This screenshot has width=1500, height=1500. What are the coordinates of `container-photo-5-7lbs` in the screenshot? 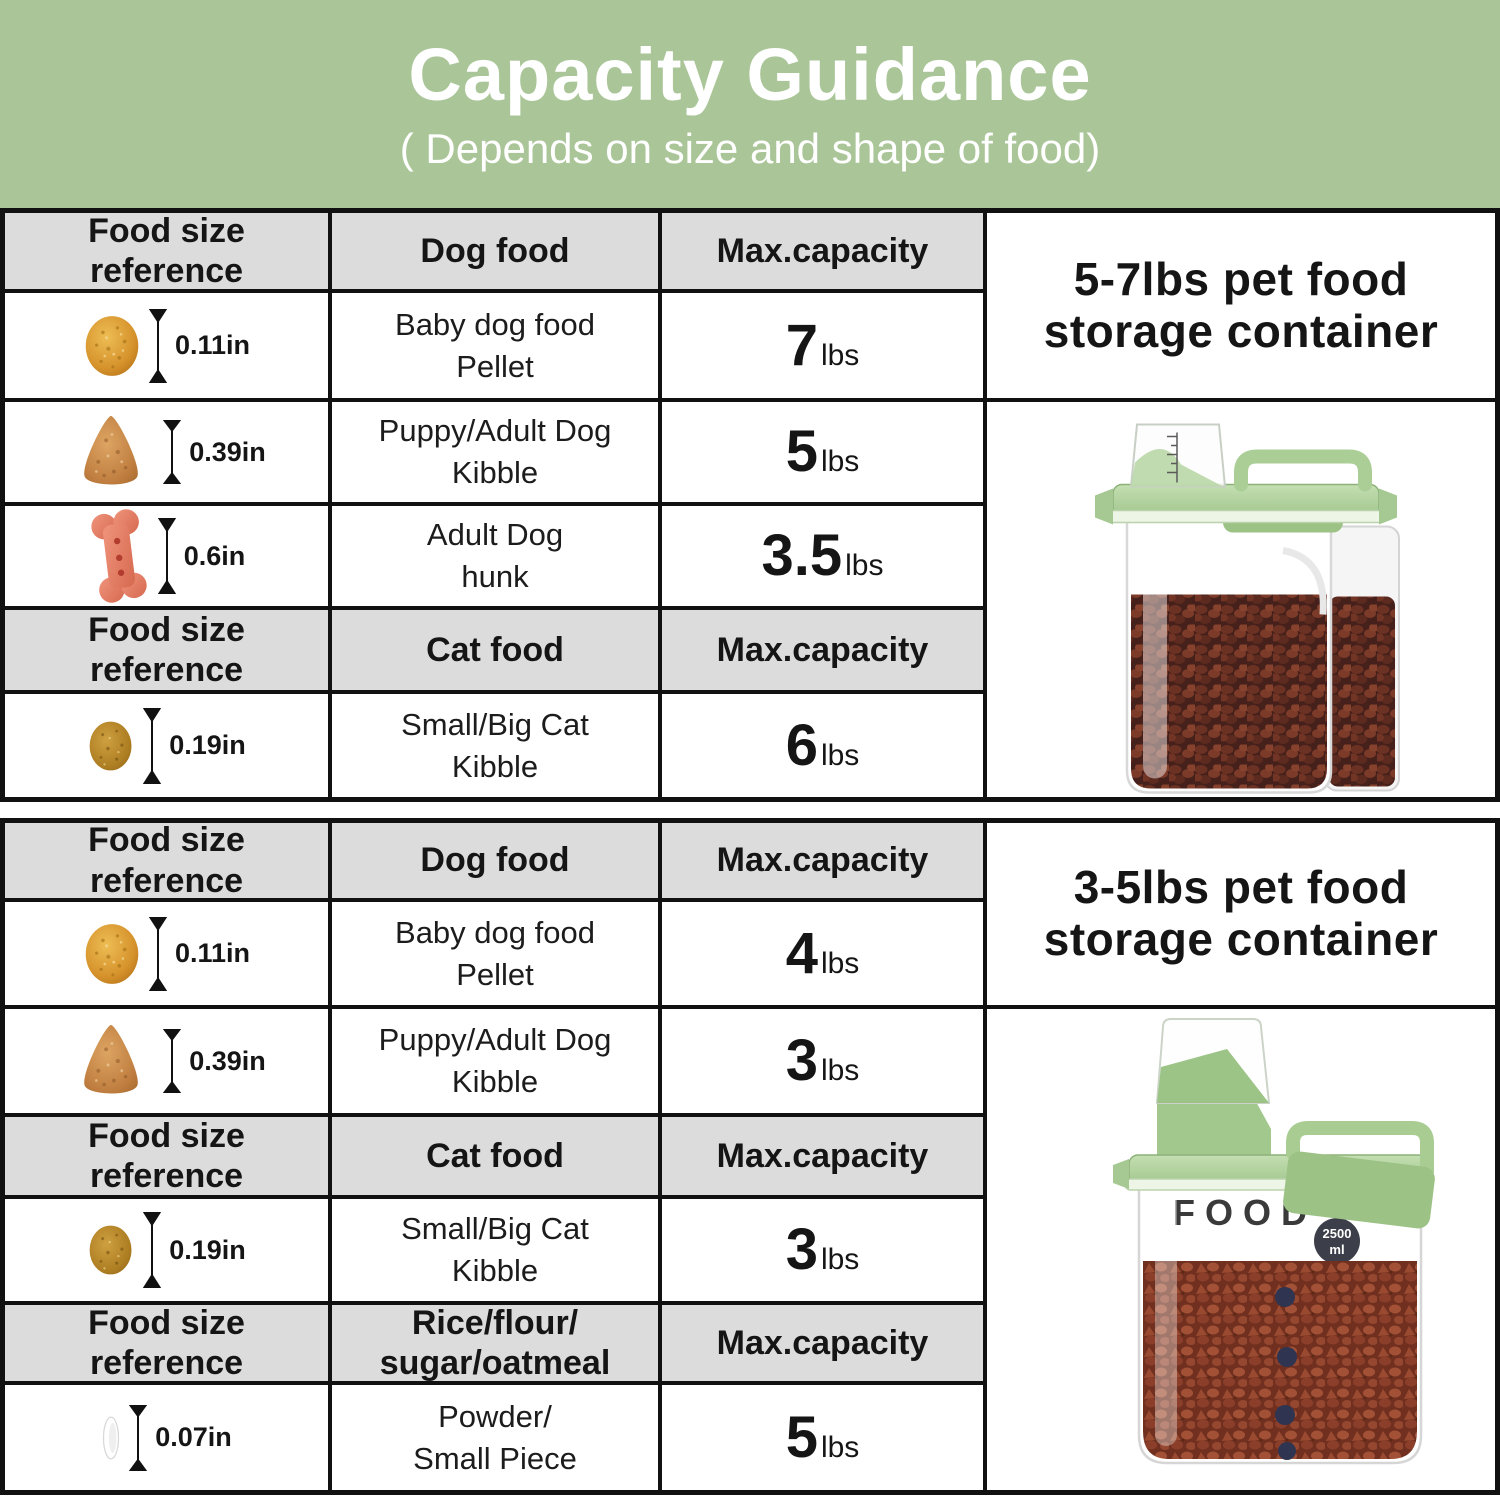 It's located at (1241, 599).